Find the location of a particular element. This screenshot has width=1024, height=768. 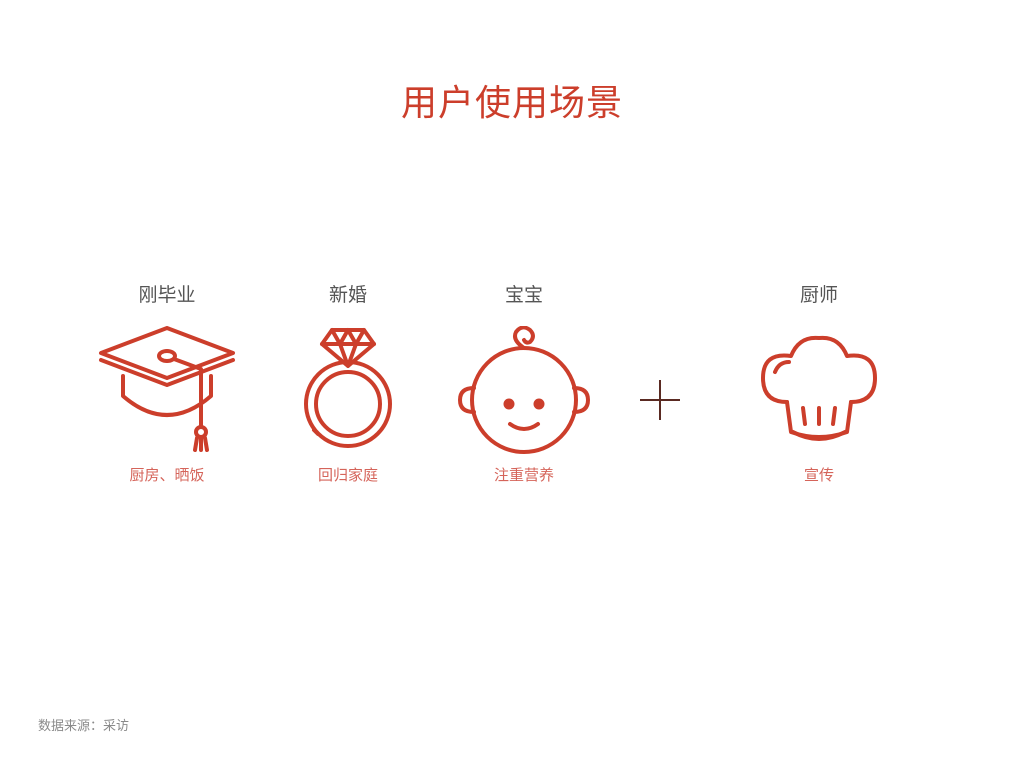

scenario-caption: 回归家庭 is located at coordinates (347, 475).